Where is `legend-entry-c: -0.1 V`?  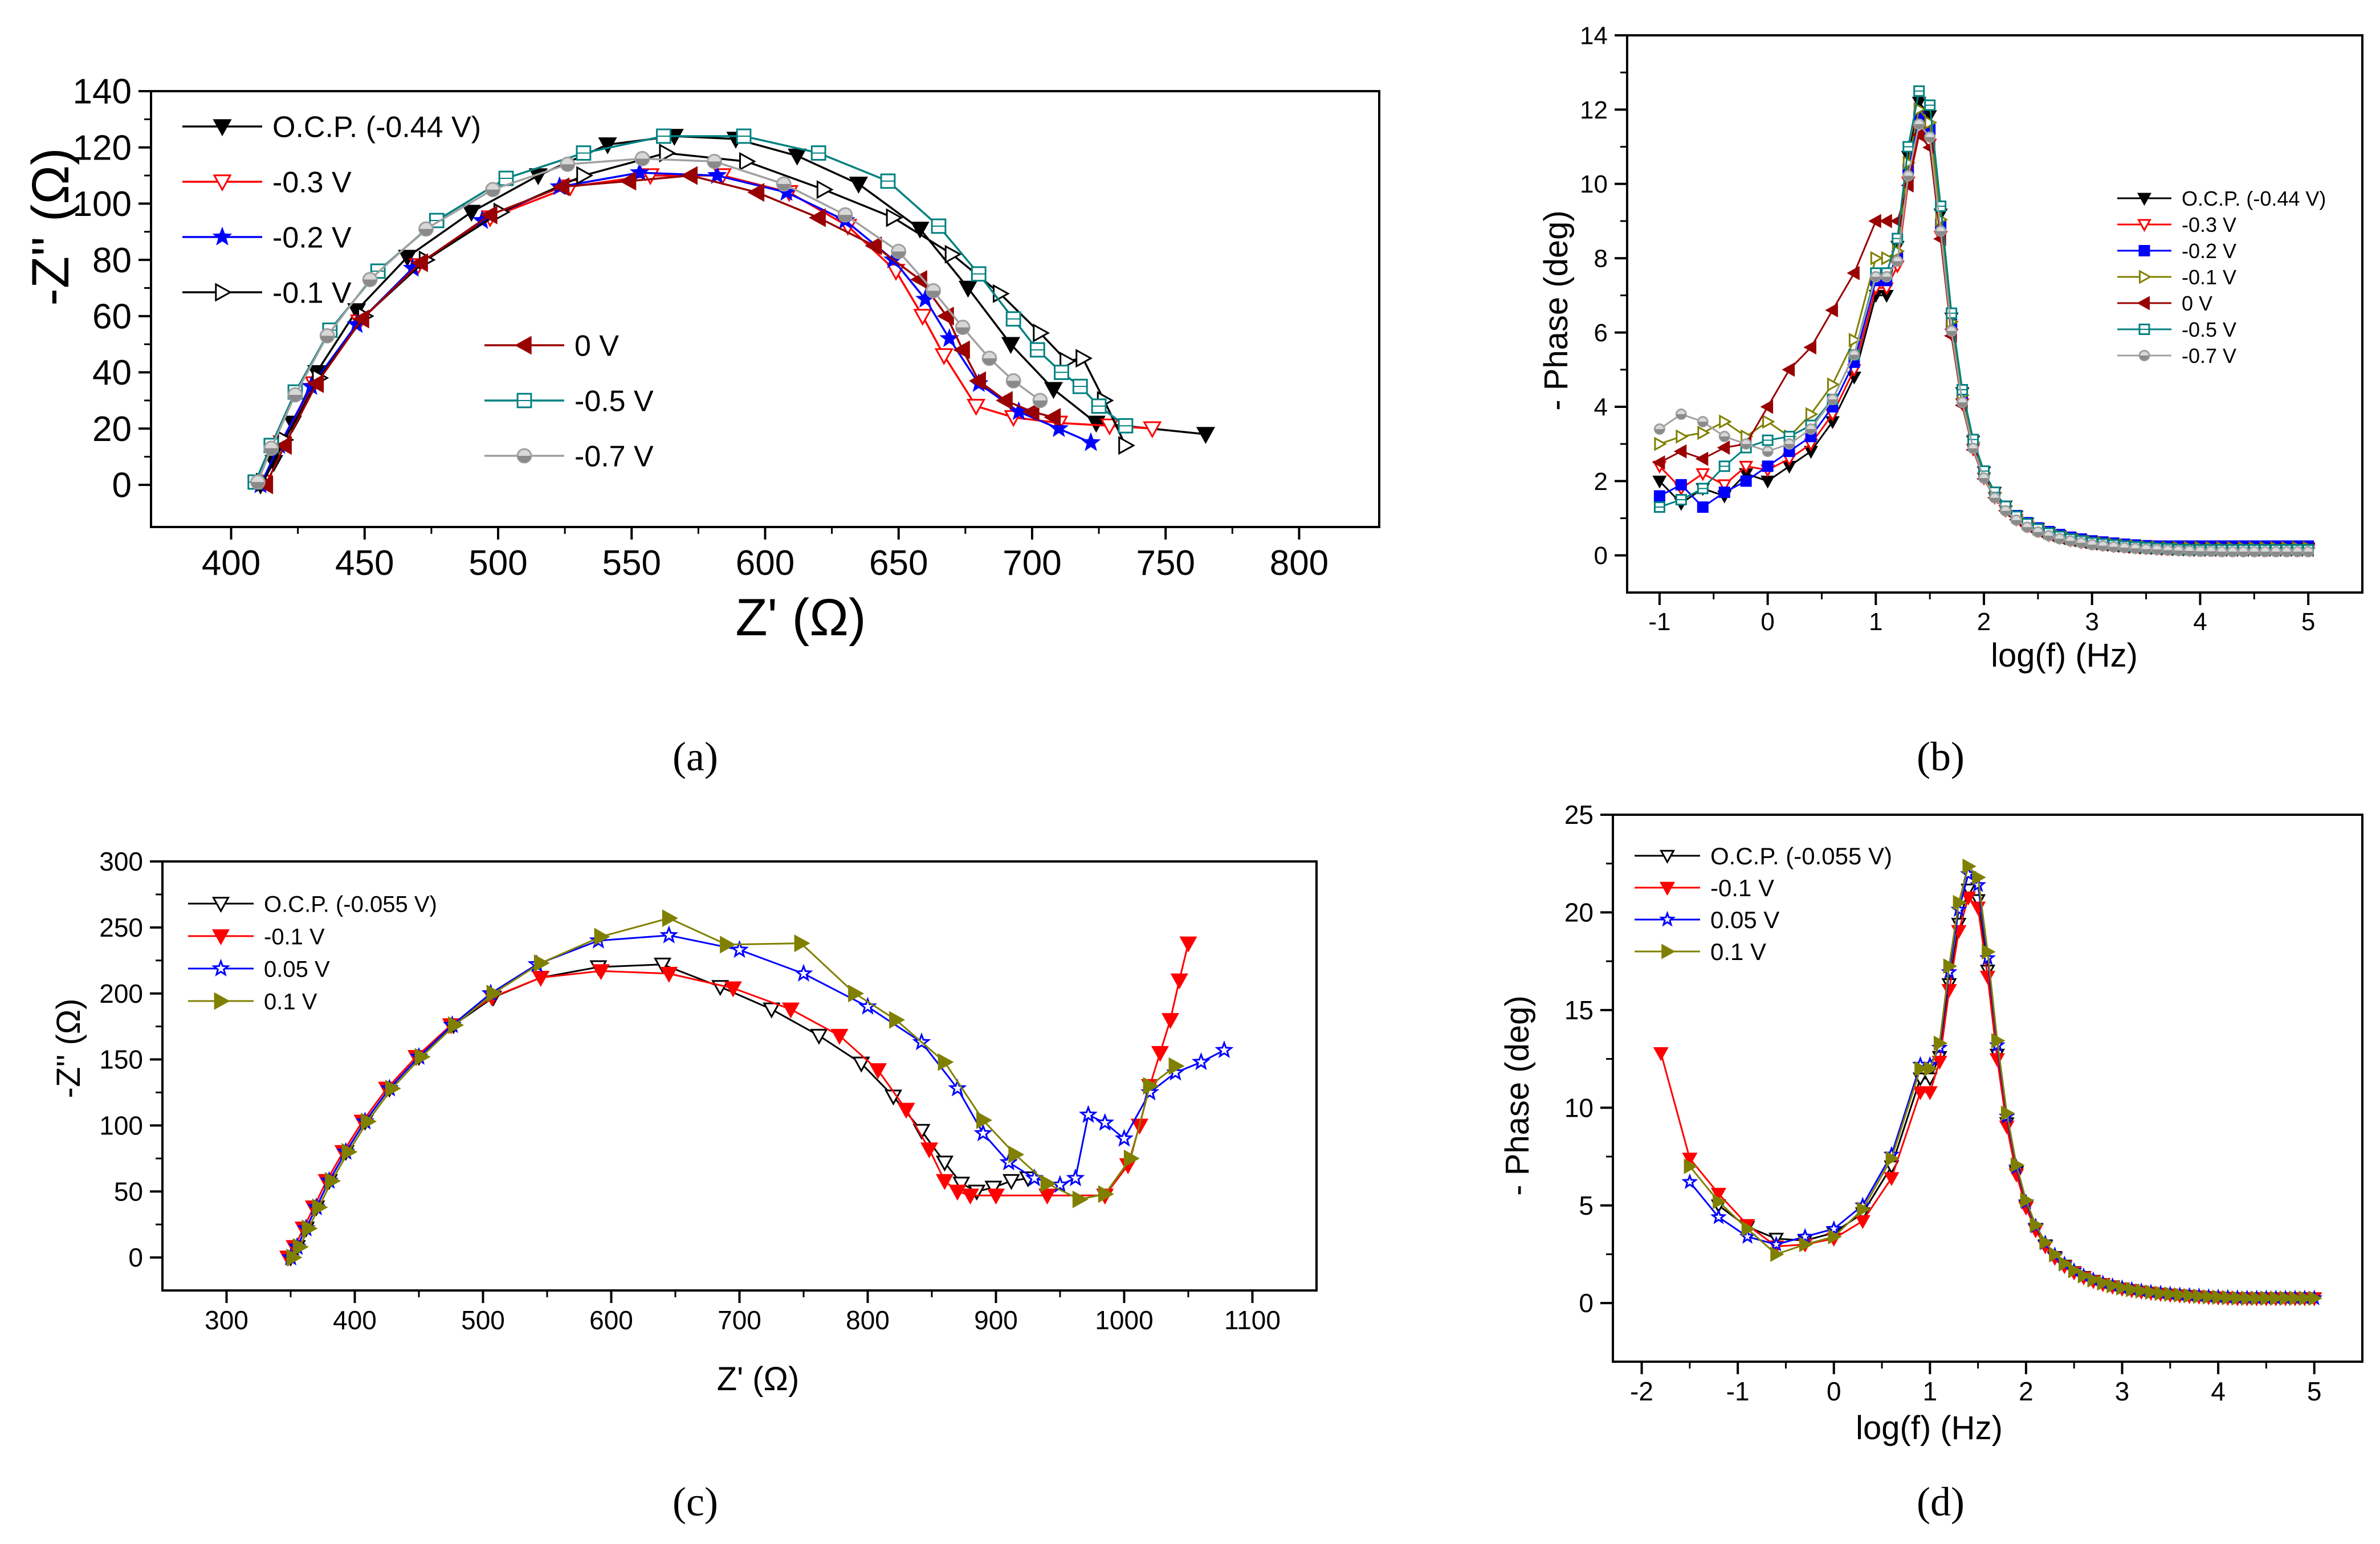
legend-entry-c: -0.1 V is located at coordinates (256, 937).